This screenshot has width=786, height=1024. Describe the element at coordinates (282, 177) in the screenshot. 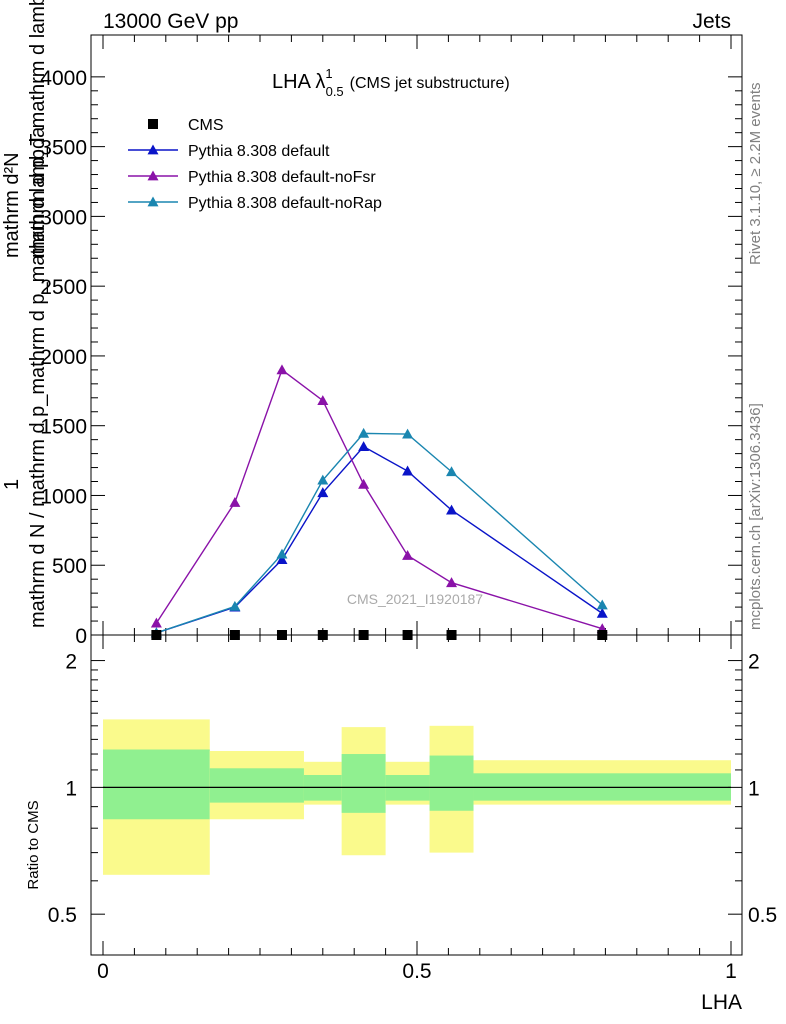

I see `legend-label: Pythia 8.308 default-noFsr` at that location.